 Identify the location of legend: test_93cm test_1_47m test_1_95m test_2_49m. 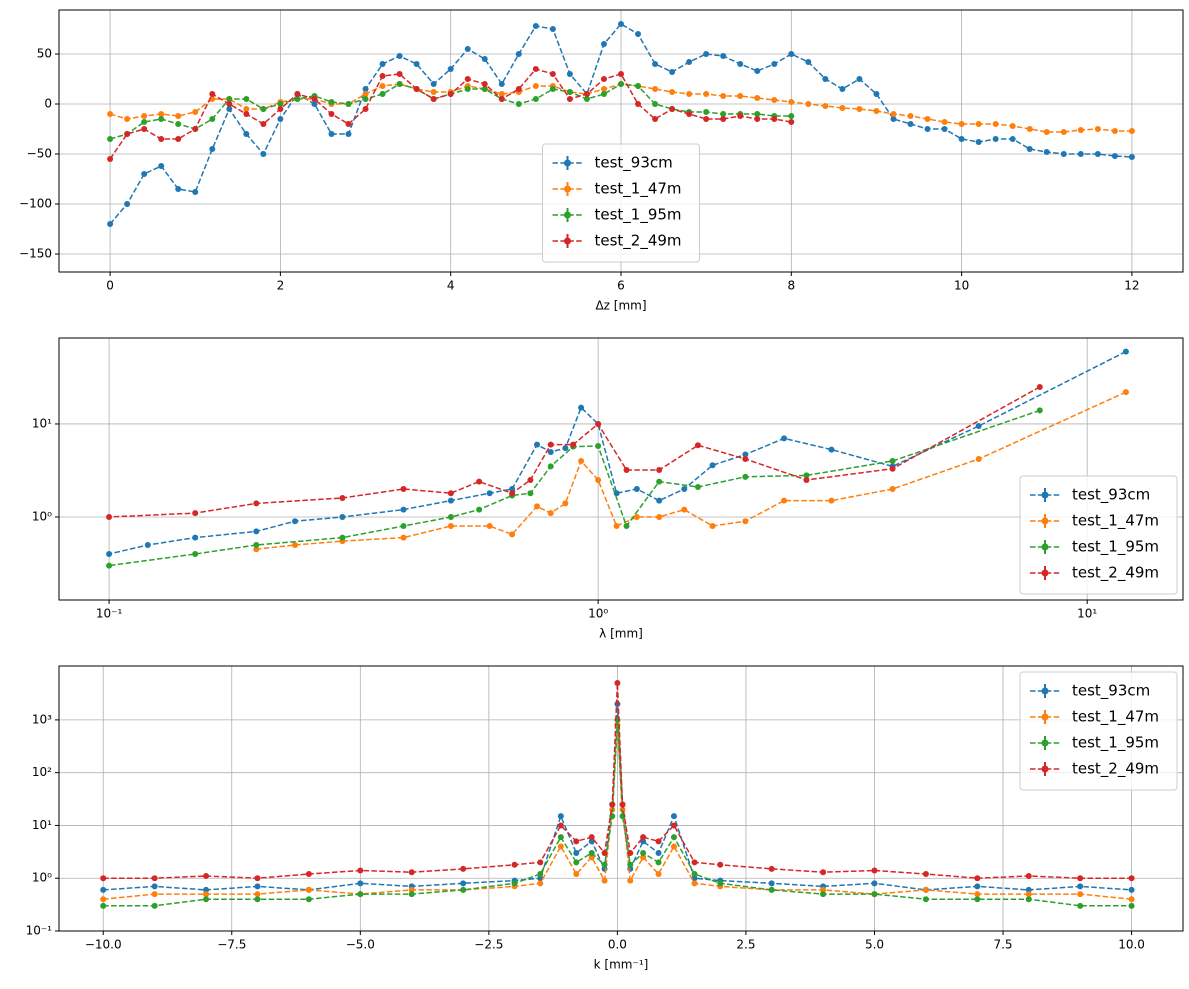
(621, 203).